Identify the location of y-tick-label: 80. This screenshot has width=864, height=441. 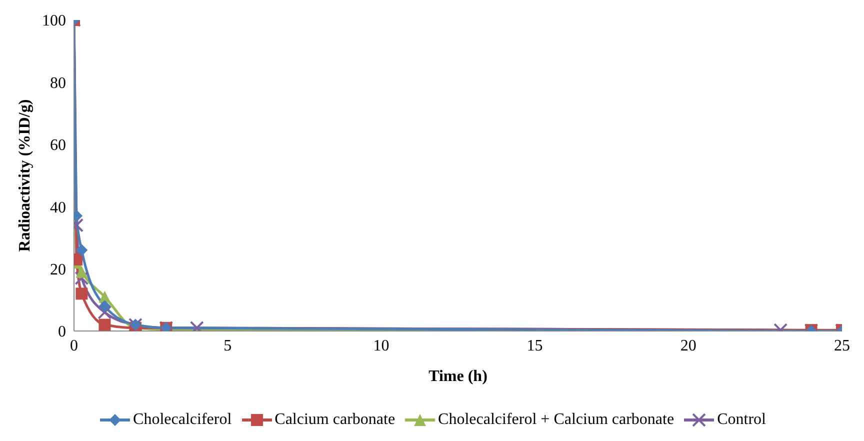
(58, 83).